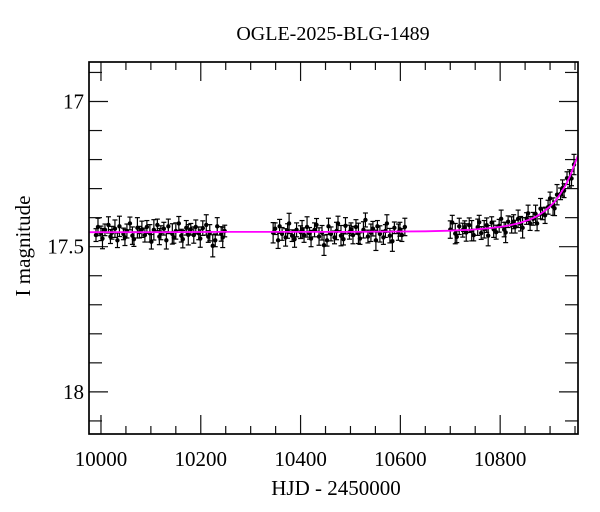 This screenshot has height=512, width=600. I want to click on x-tick-label: 10400, so click(300, 459).